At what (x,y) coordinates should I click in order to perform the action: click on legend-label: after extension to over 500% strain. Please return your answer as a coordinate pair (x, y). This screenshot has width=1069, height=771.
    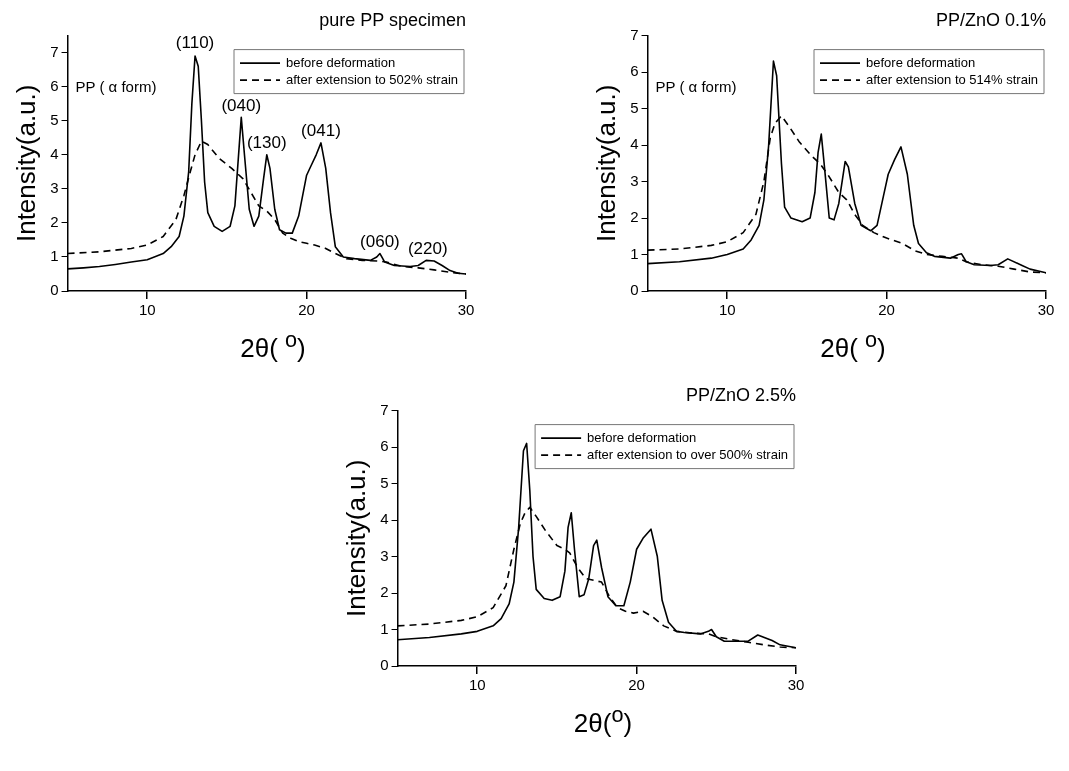
    Looking at the image, I should click on (687, 454).